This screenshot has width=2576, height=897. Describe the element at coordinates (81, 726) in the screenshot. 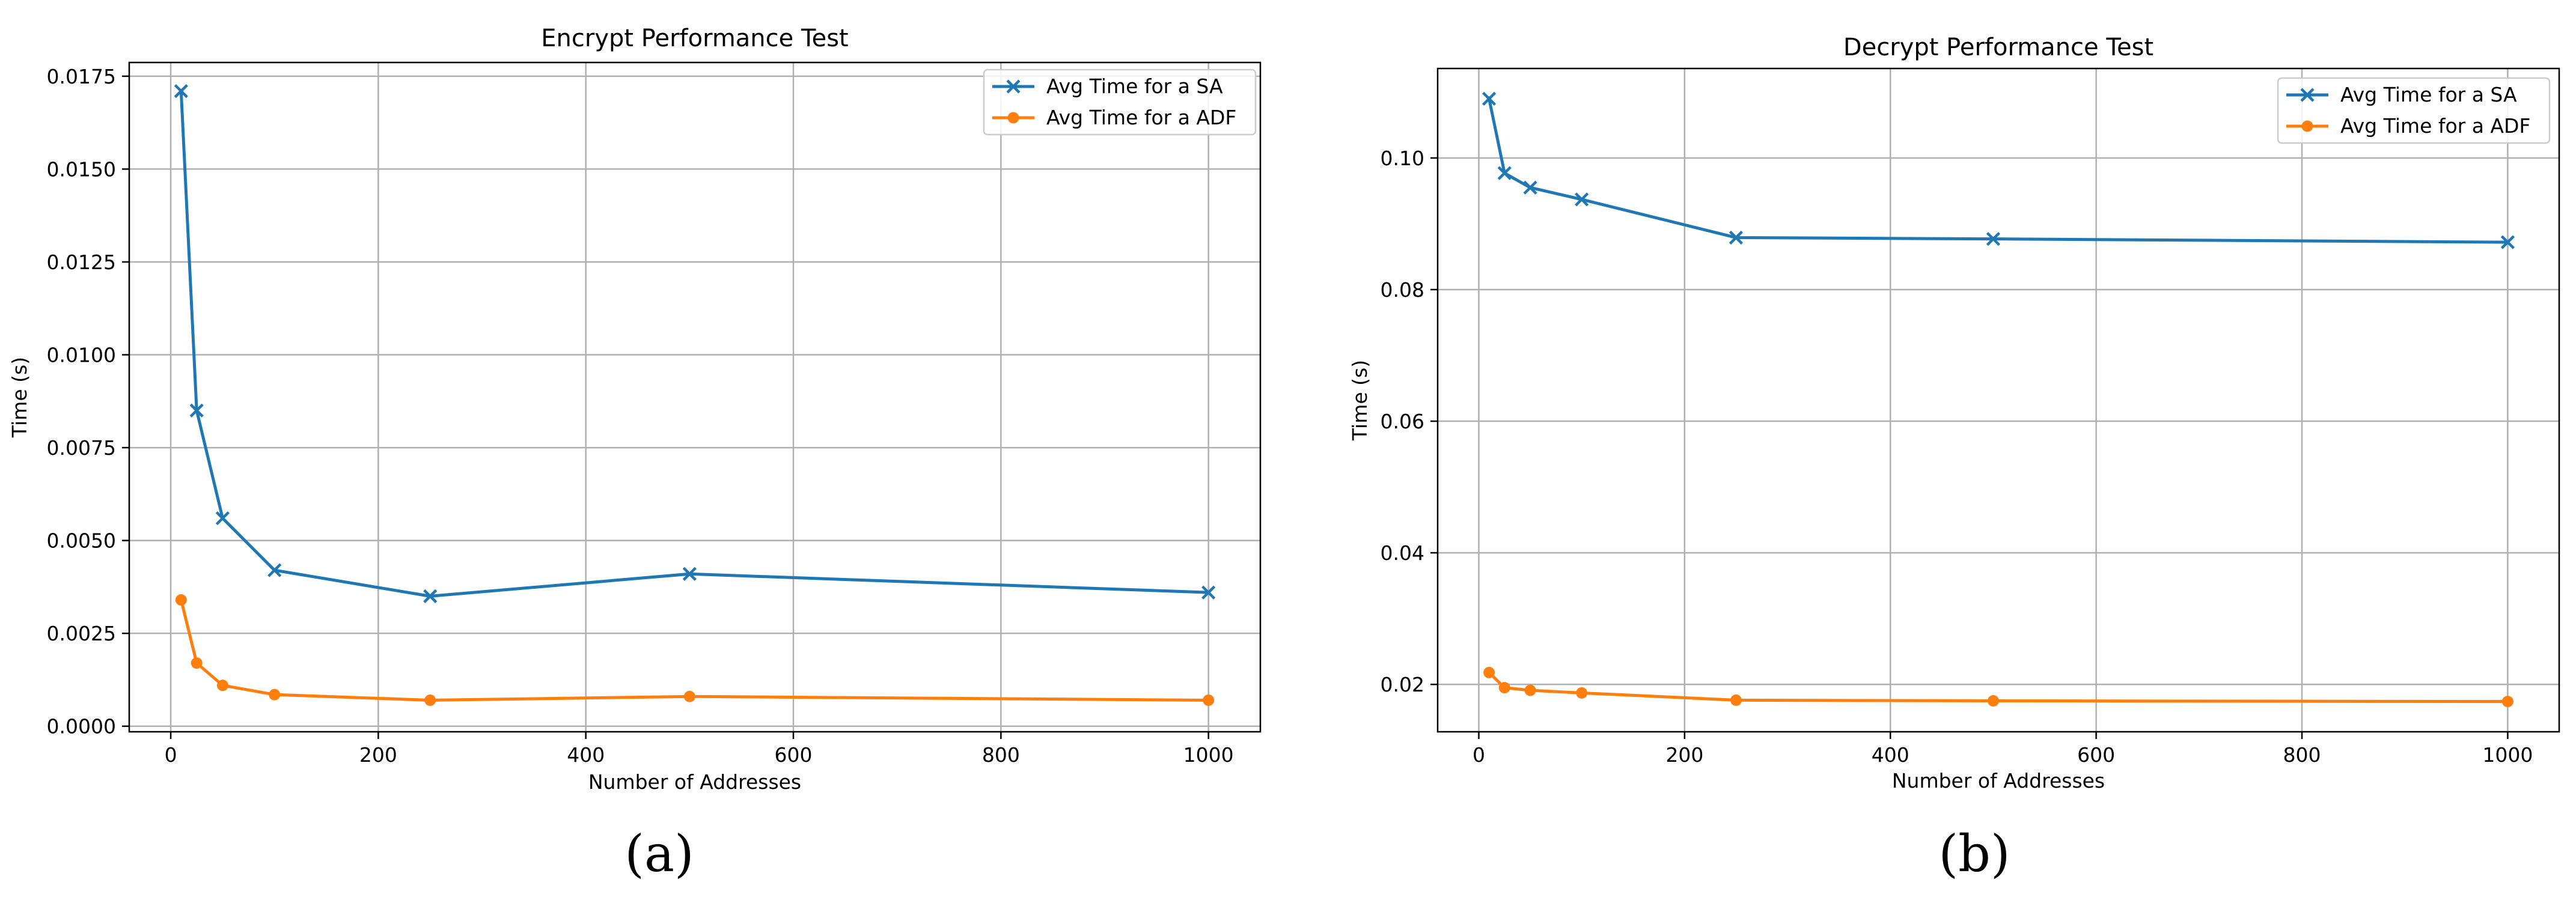

I see `y-tick-label: 0.0000` at that location.